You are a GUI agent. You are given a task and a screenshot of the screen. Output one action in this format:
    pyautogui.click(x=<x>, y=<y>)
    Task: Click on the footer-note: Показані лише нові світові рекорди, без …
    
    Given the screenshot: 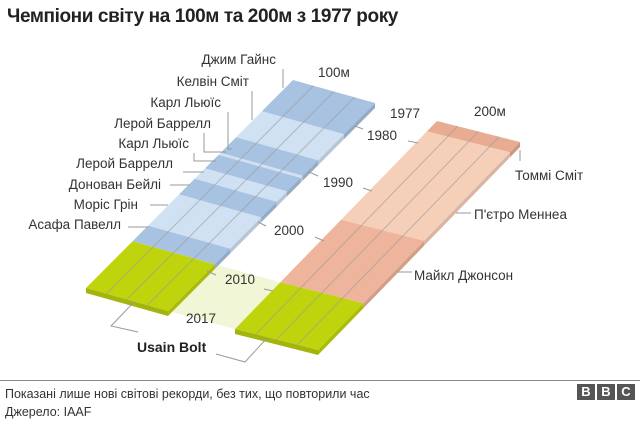 What is the action you would take?
    pyautogui.click(x=187, y=394)
    